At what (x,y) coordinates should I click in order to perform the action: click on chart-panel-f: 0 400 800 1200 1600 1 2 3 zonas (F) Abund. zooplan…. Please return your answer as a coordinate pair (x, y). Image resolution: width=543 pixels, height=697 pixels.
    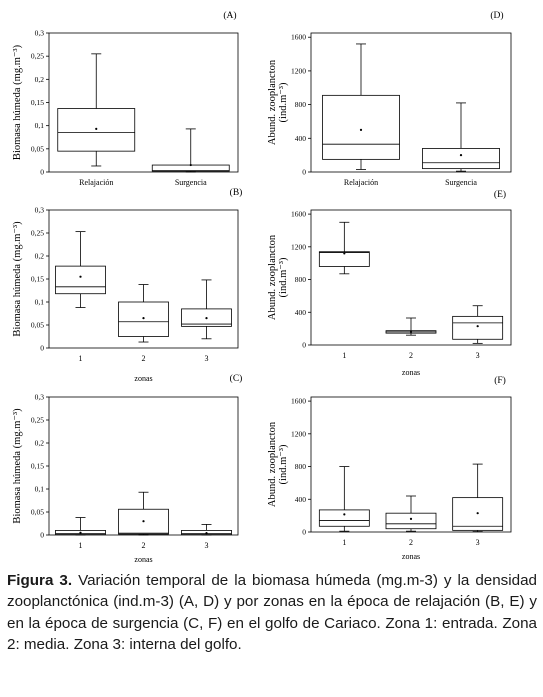
    Looking at the image, I should click on (389, 468).